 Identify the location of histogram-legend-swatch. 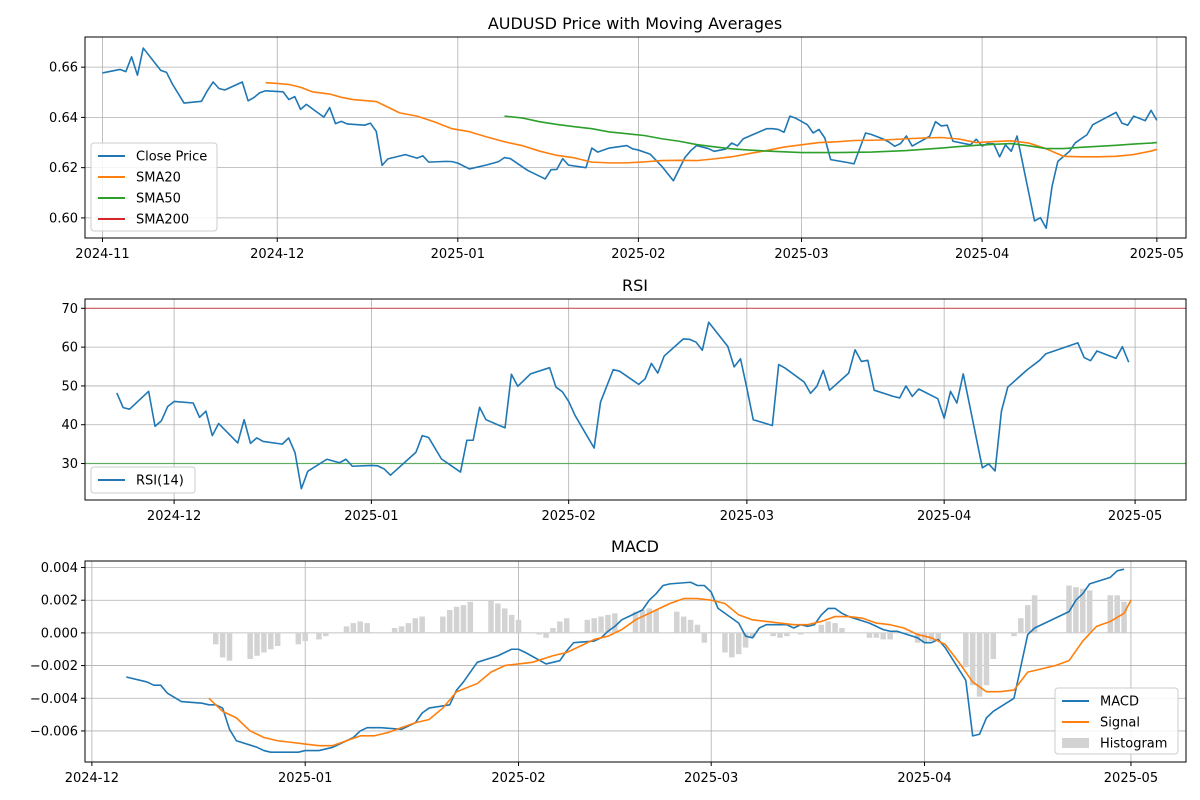
(1075, 743).